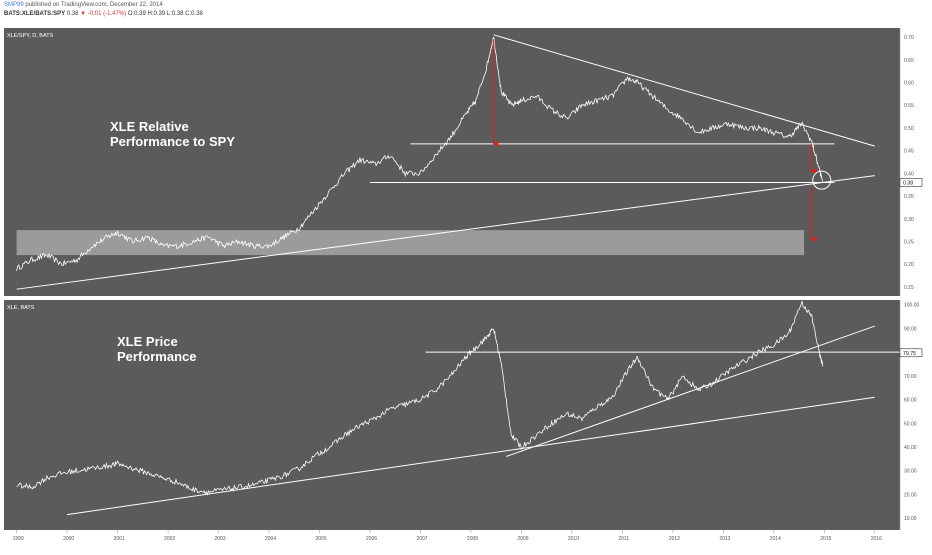  I want to click on x-tick-label: 2007, so click(421, 539).